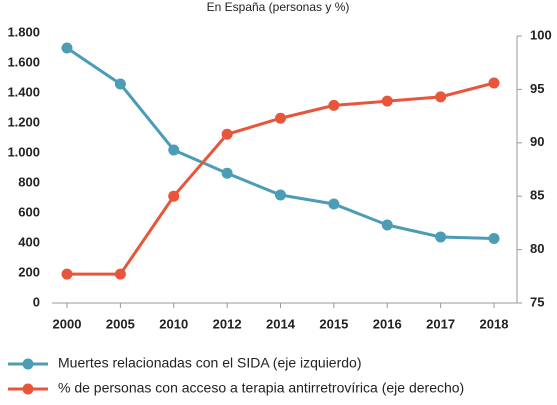 This screenshot has height=405, width=557. What do you see at coordinates (387, 323) in the screenshot?
I see `x-tick-label: 2016` at bounding box center [387, 323].